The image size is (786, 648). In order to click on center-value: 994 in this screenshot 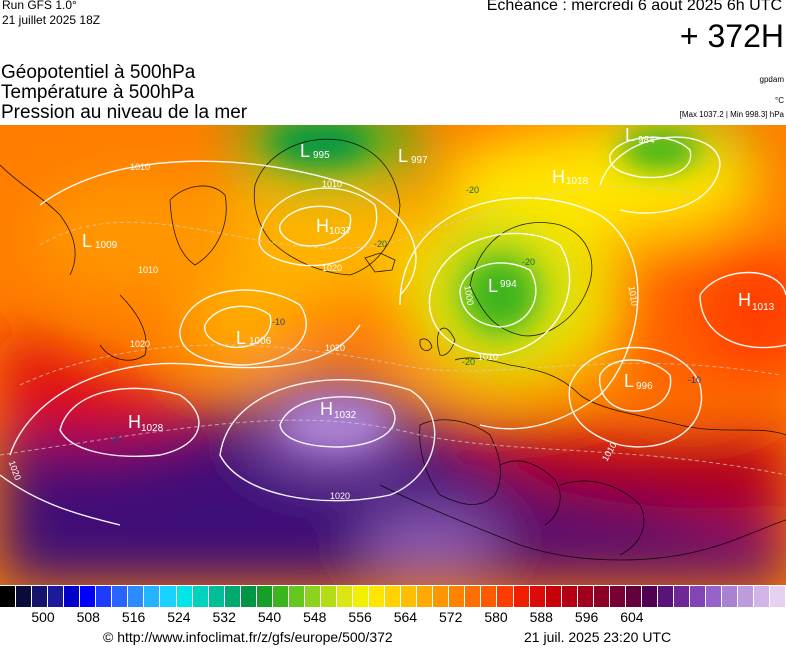, I will do `click(508, 284)`.